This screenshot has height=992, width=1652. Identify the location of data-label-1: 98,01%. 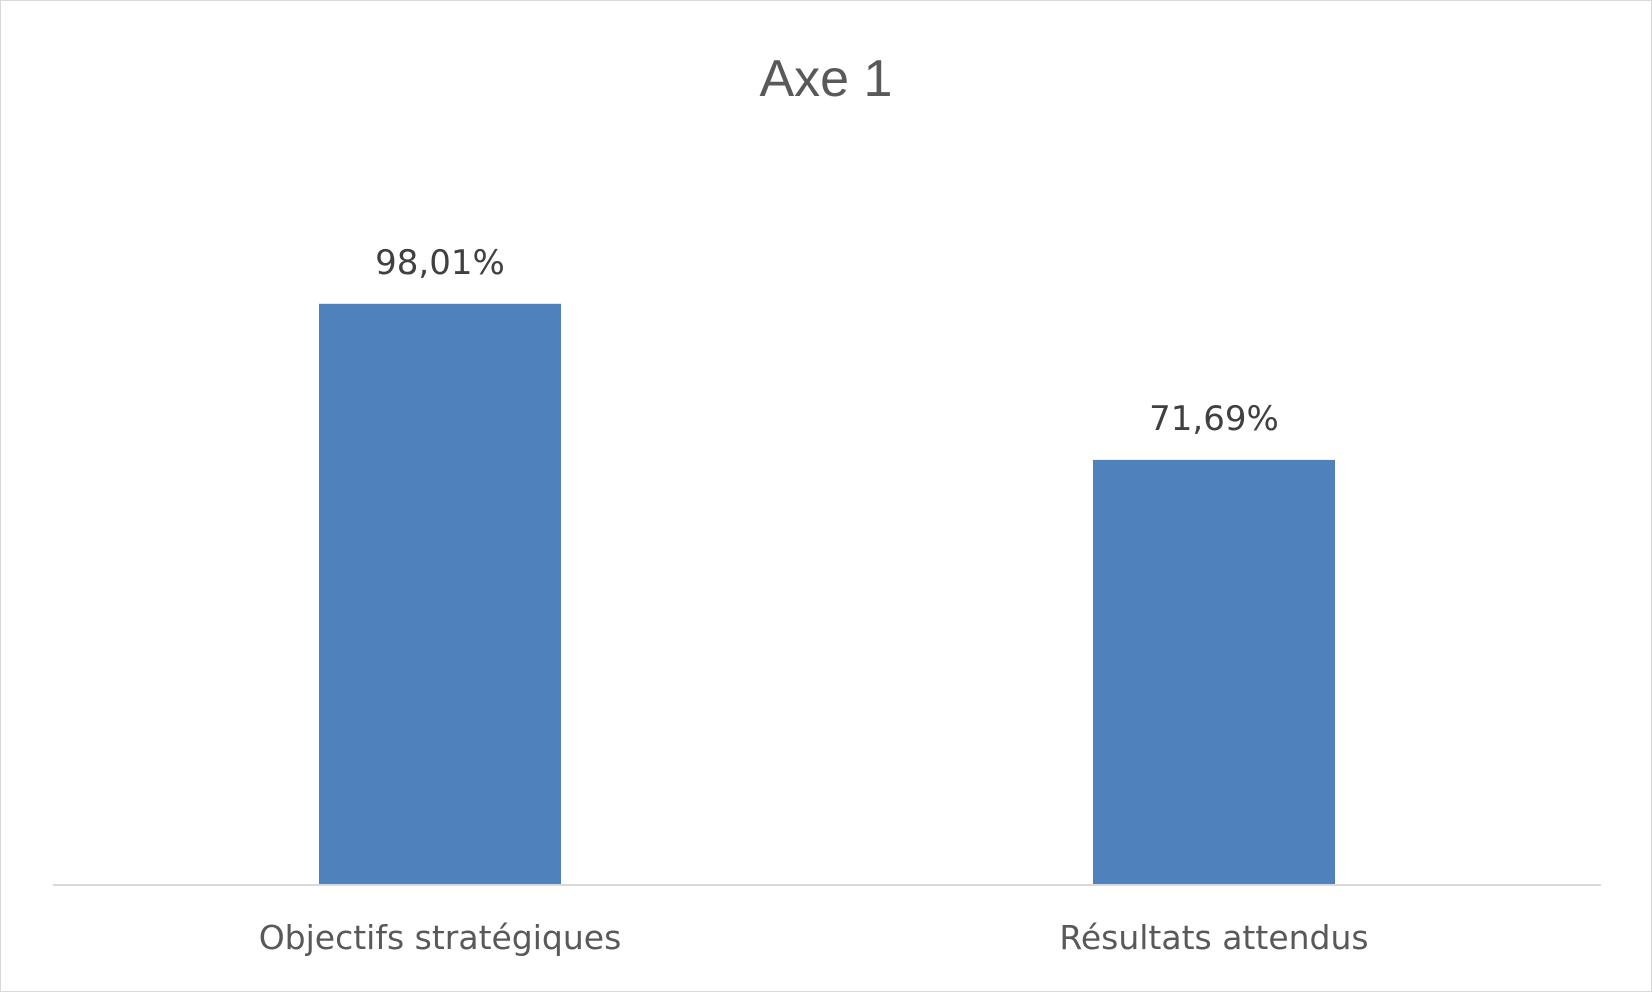
(440, 263).